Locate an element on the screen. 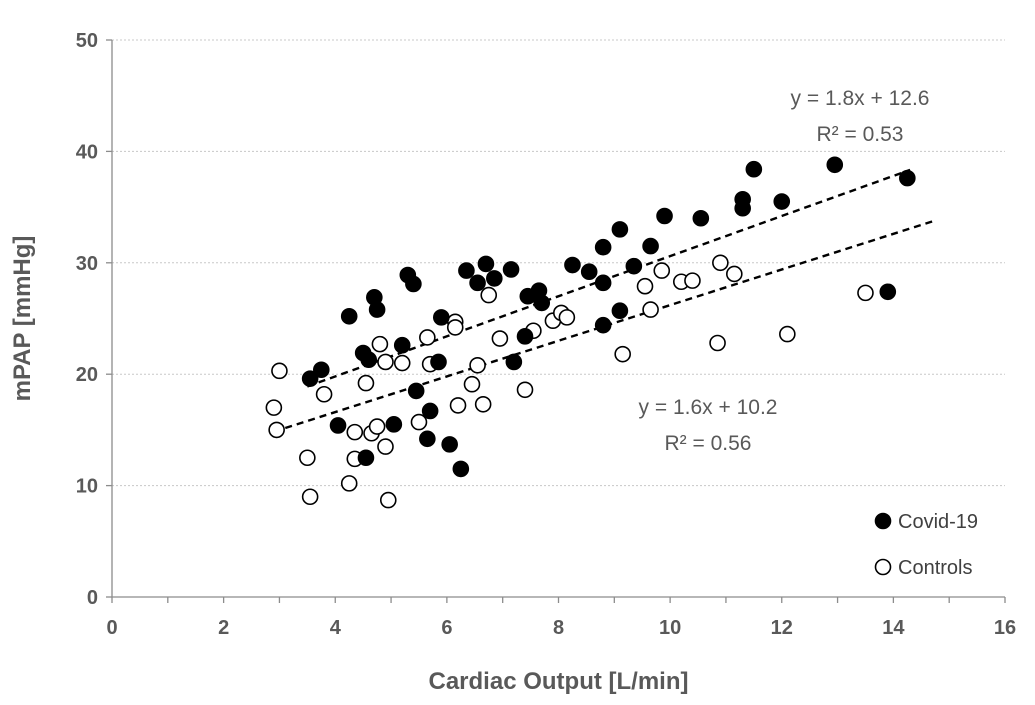 The image size is (1035, 705). x-tick-label: 16 is located at coordinates (1005, 628).